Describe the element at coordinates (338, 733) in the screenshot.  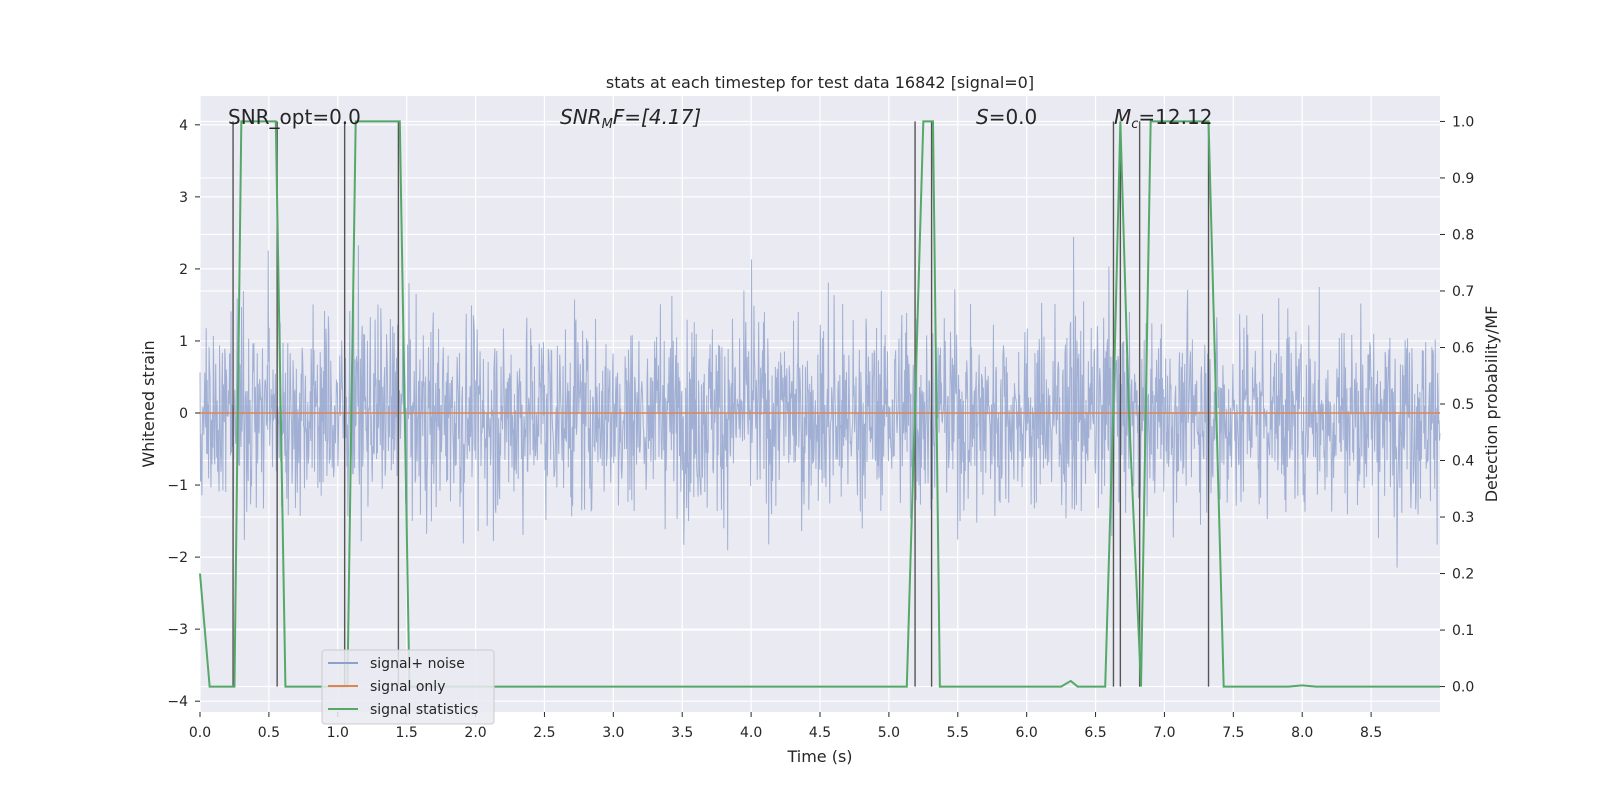
I see `x-tick-label-2: 1.0` at that location.